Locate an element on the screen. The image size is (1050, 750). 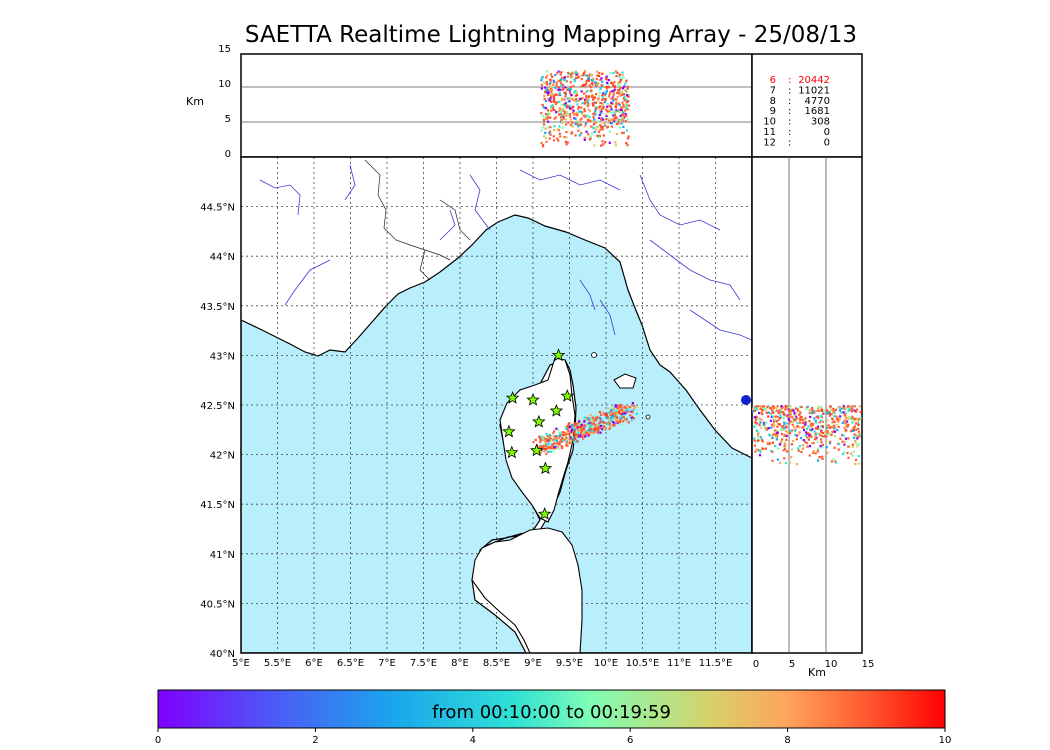
station-count-value: 308 is located at coordinates (820, 122).